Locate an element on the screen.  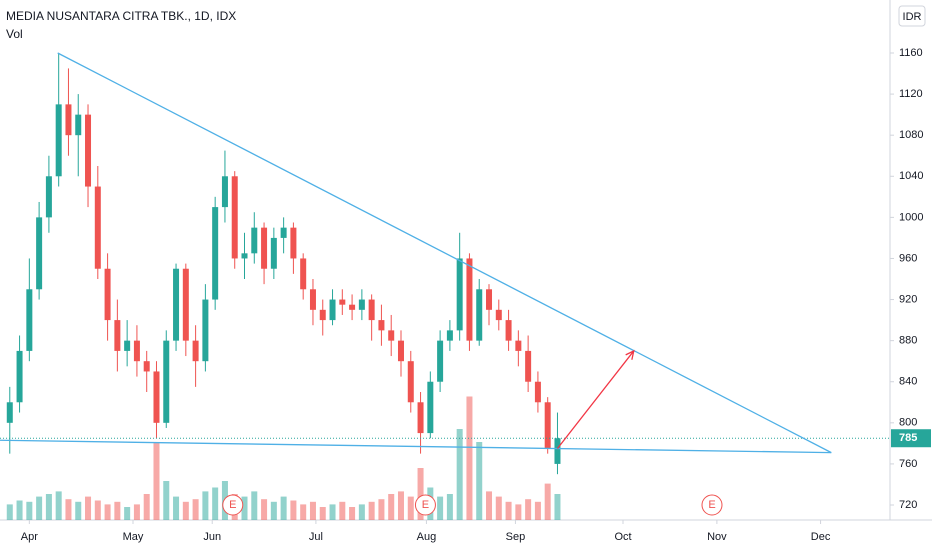
x-tick-label: May is located at coordinates (133, 537).